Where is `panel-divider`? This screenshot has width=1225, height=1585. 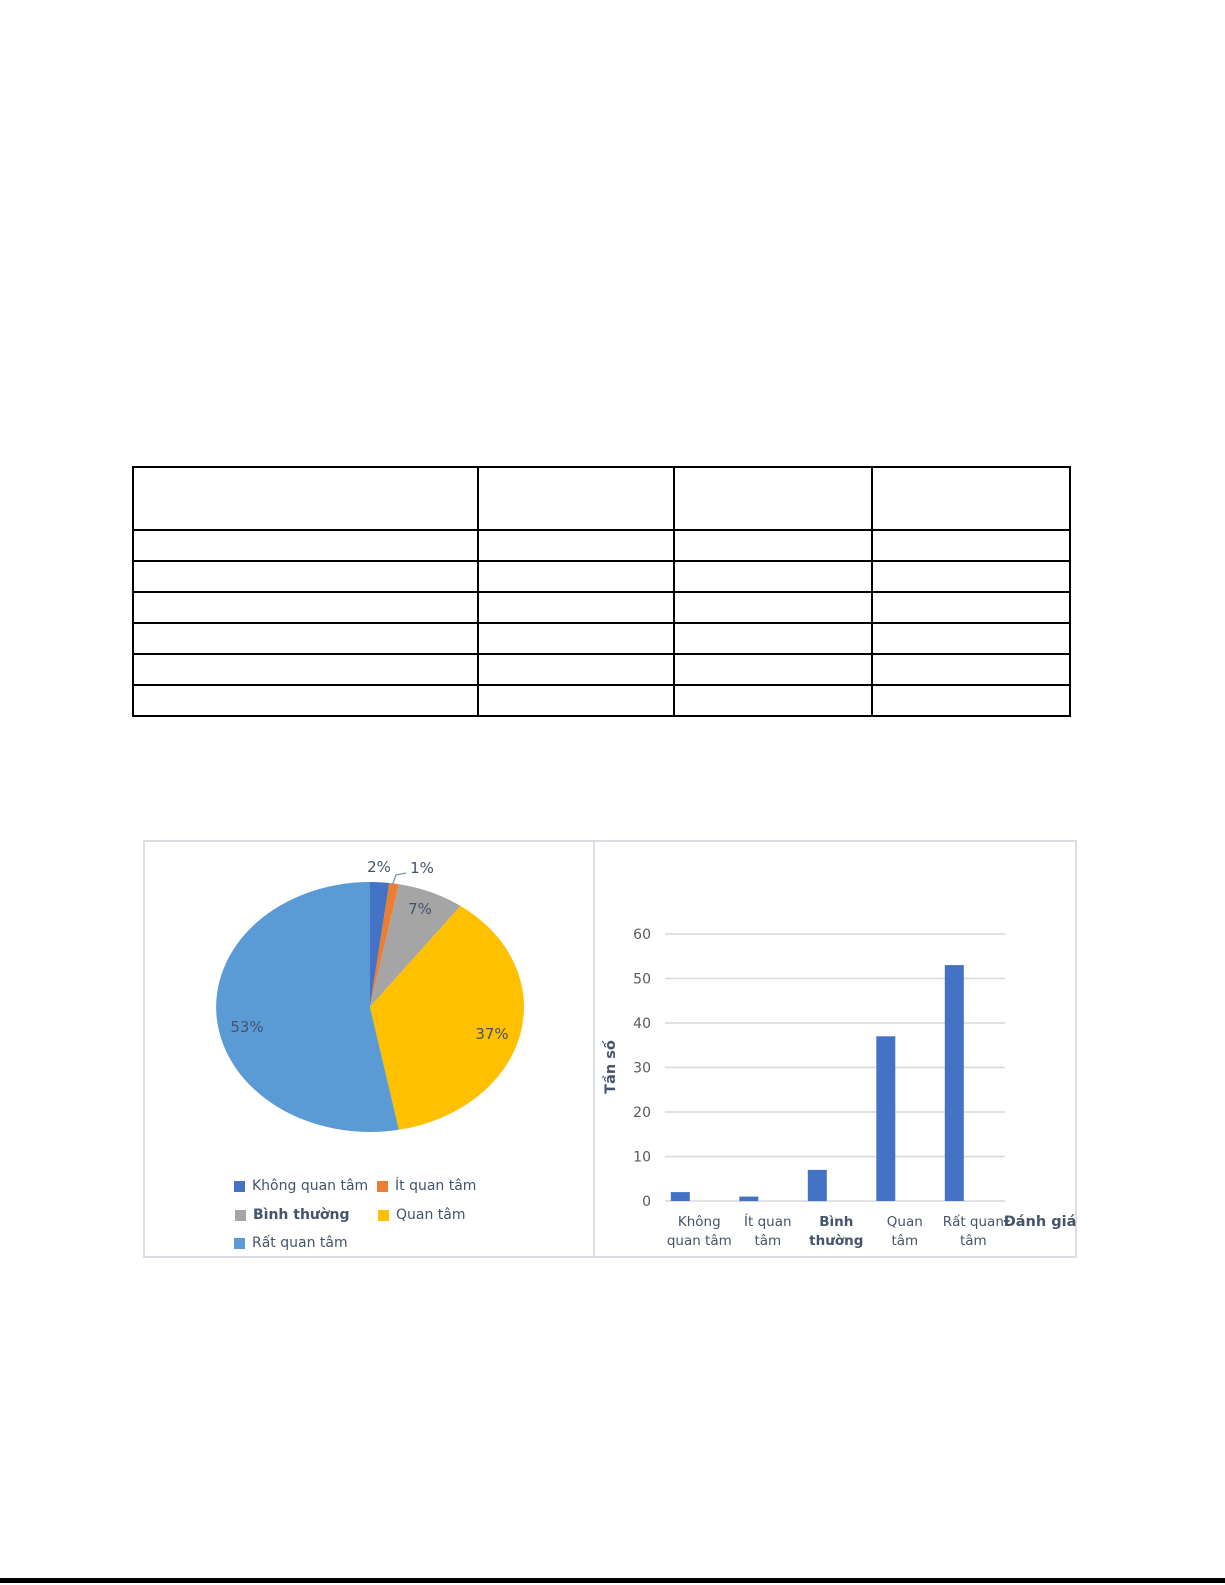
panel-divider is located at coordinates (594, 1049).